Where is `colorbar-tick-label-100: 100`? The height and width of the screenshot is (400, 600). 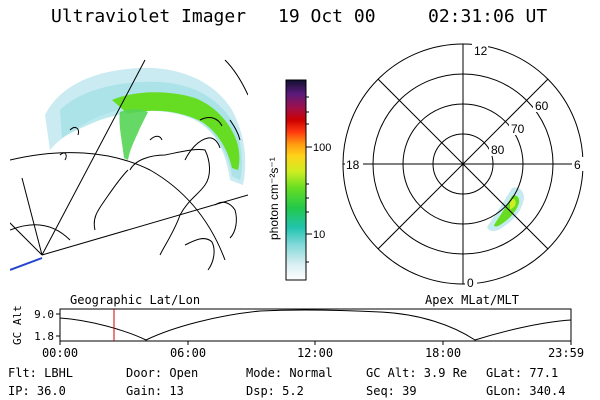 colorbar-tick-label-100: 100 is located at coordinates (322, 148).